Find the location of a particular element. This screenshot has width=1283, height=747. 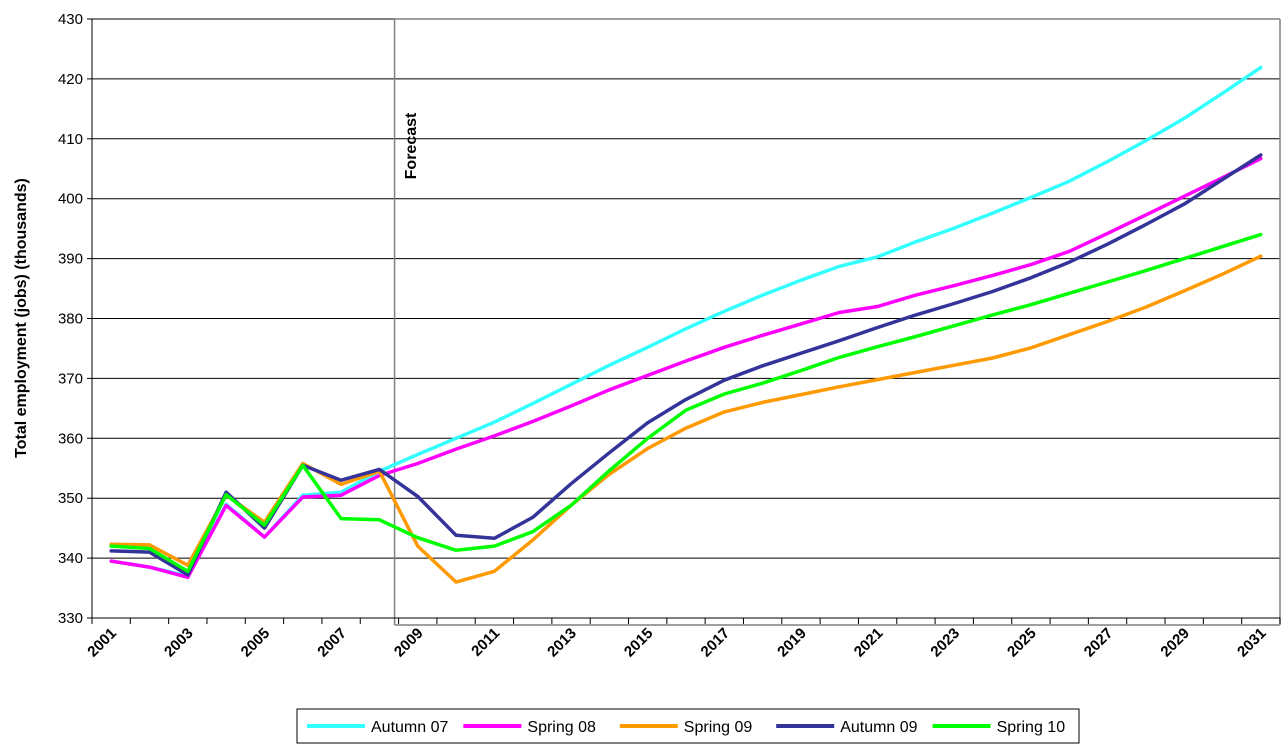

y-tick-label: 400 is located at coordinates (70, 199).